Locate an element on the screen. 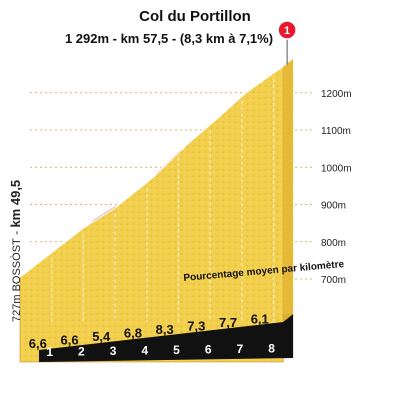  km-axis-bar is located at coordinates (166, 338).